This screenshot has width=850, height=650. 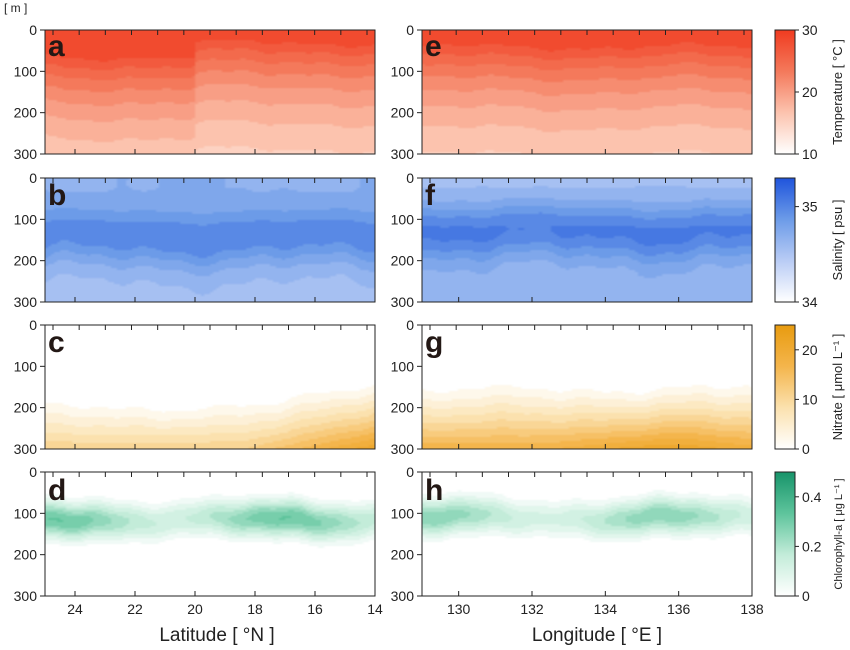 I want to click on colorbar-tick-label: 34, so click(x=810, y=302).